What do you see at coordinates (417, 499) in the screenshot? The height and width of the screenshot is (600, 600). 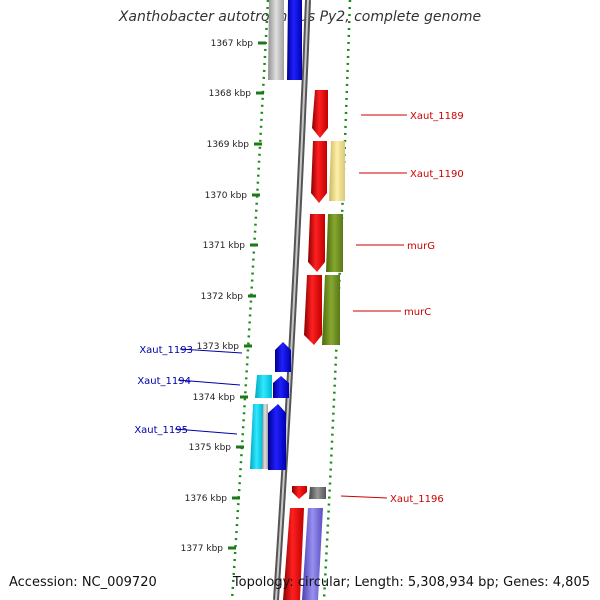 I see `gene-label-xaut-1196: Xaut_1196` at bounding box center [417, 499].